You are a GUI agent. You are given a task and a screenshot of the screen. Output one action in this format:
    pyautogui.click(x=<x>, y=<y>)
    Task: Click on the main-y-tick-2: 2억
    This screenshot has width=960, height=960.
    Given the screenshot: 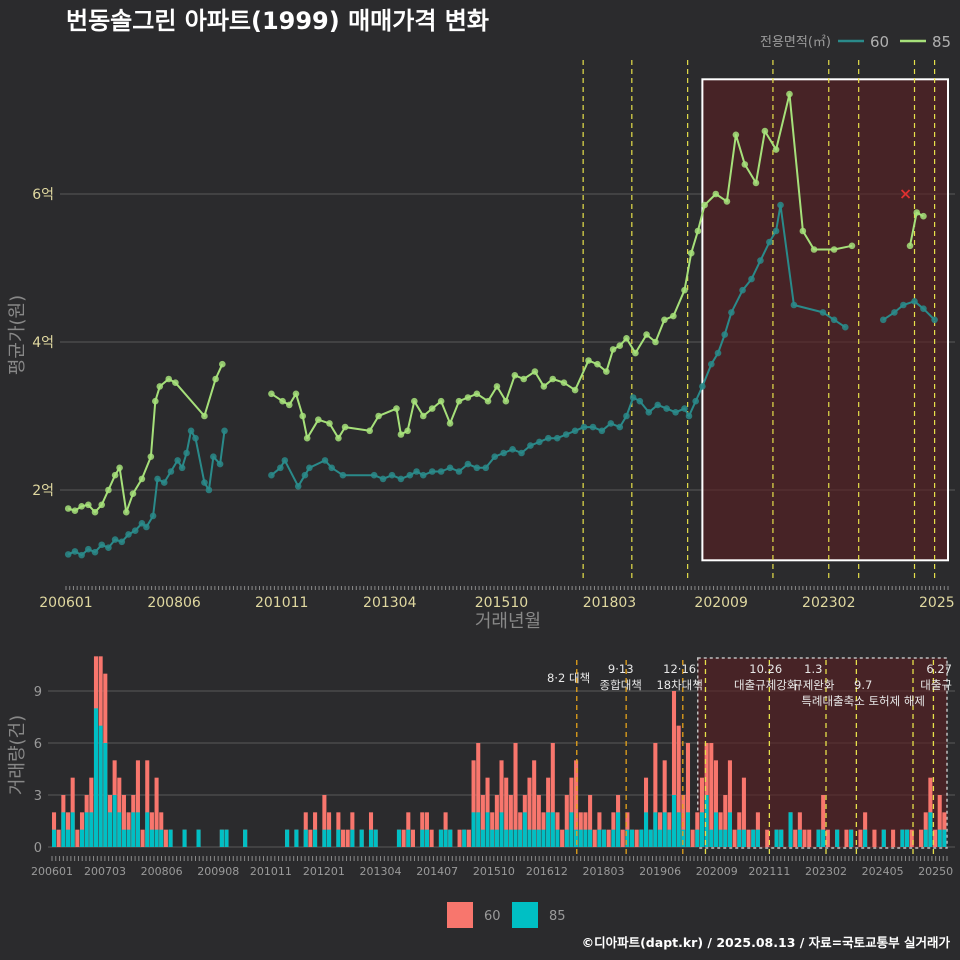 What is the action you would take?
    pyautogui.click(x=43, y=491)
    